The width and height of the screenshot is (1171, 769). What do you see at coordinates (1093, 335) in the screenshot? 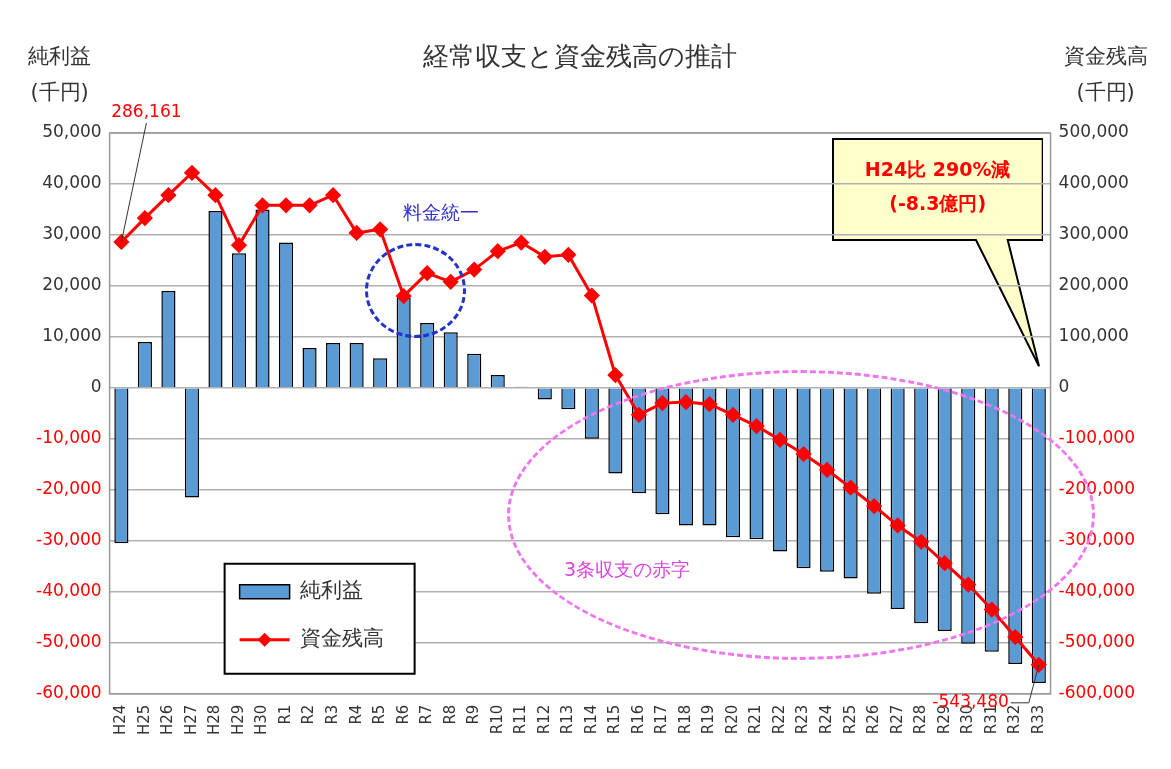
I see `y2-tick-label: 100,000` at bounding box center [1093, 335].